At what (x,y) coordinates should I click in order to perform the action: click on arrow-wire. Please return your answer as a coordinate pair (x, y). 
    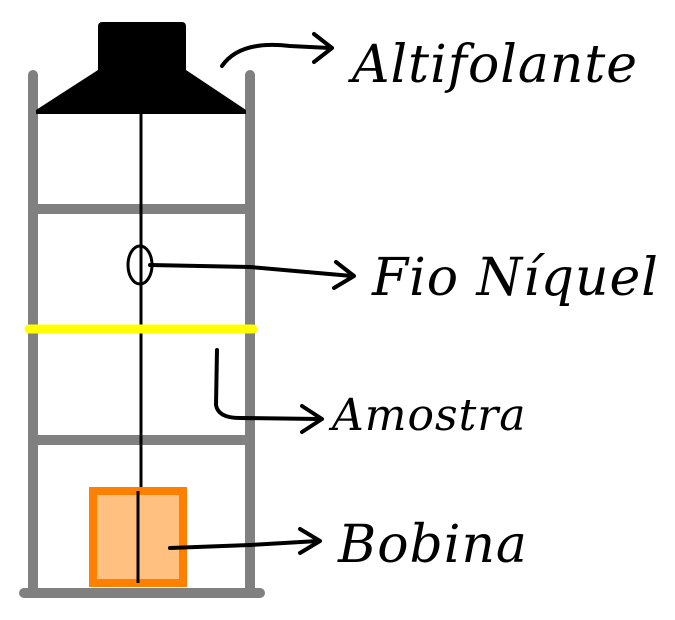
    Looking at the image, I should click on (252, 275).